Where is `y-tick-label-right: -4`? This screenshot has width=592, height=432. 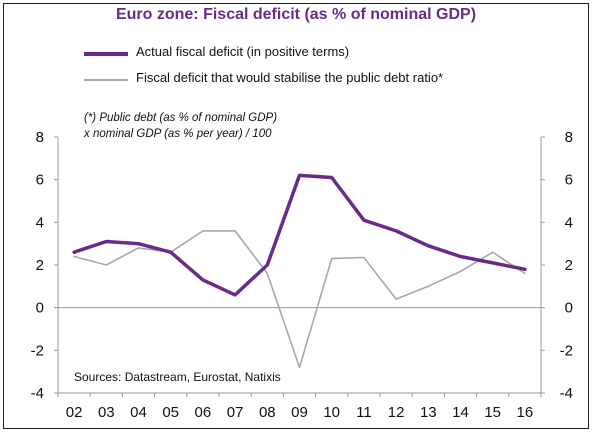
y-tick-label-right: -4 is located at coordinates (566, 393).